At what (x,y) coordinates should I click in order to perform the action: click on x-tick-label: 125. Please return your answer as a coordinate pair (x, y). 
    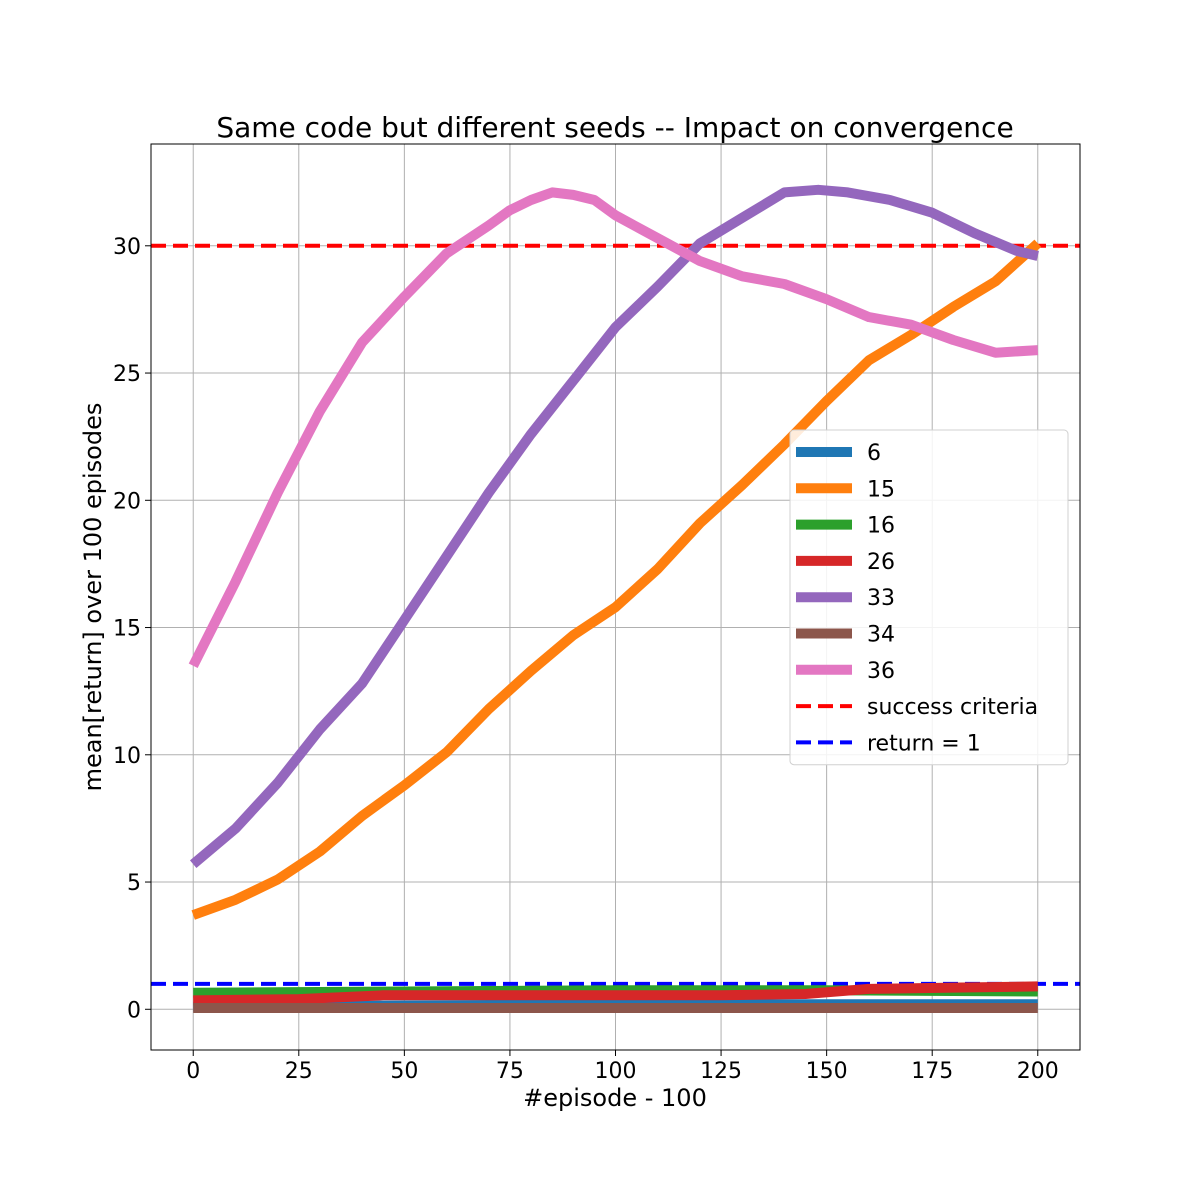
    Looking at the image, I should click on (721, 1071).